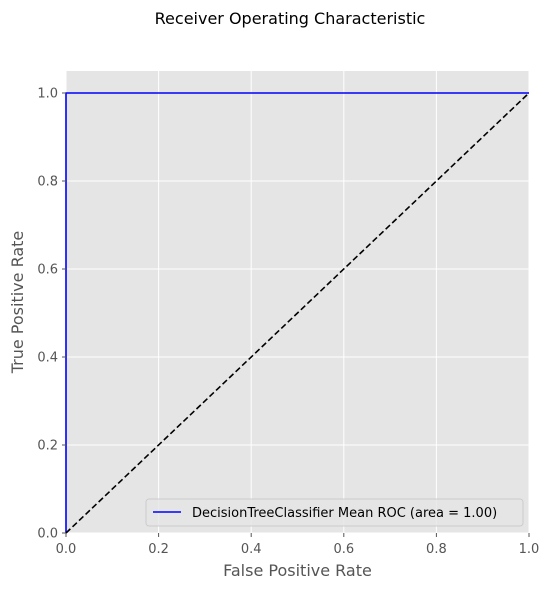  I want to click on x-tick-label: 0.6, so click(343, 549).